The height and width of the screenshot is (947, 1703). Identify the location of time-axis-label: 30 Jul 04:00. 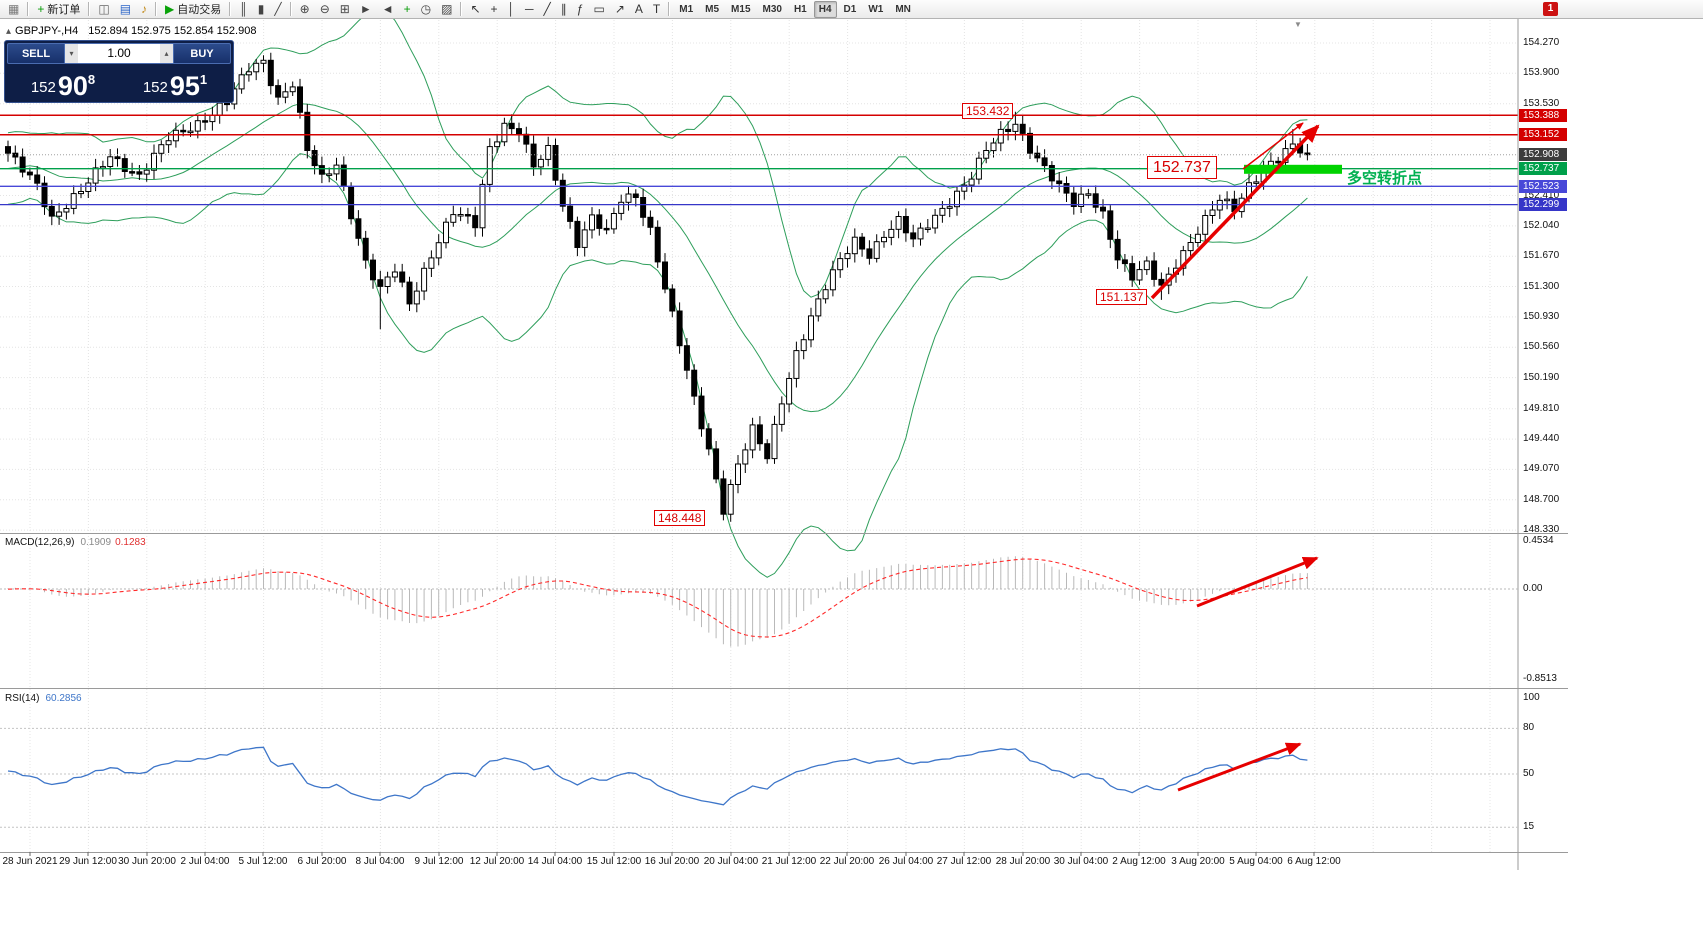
(1081, 861).